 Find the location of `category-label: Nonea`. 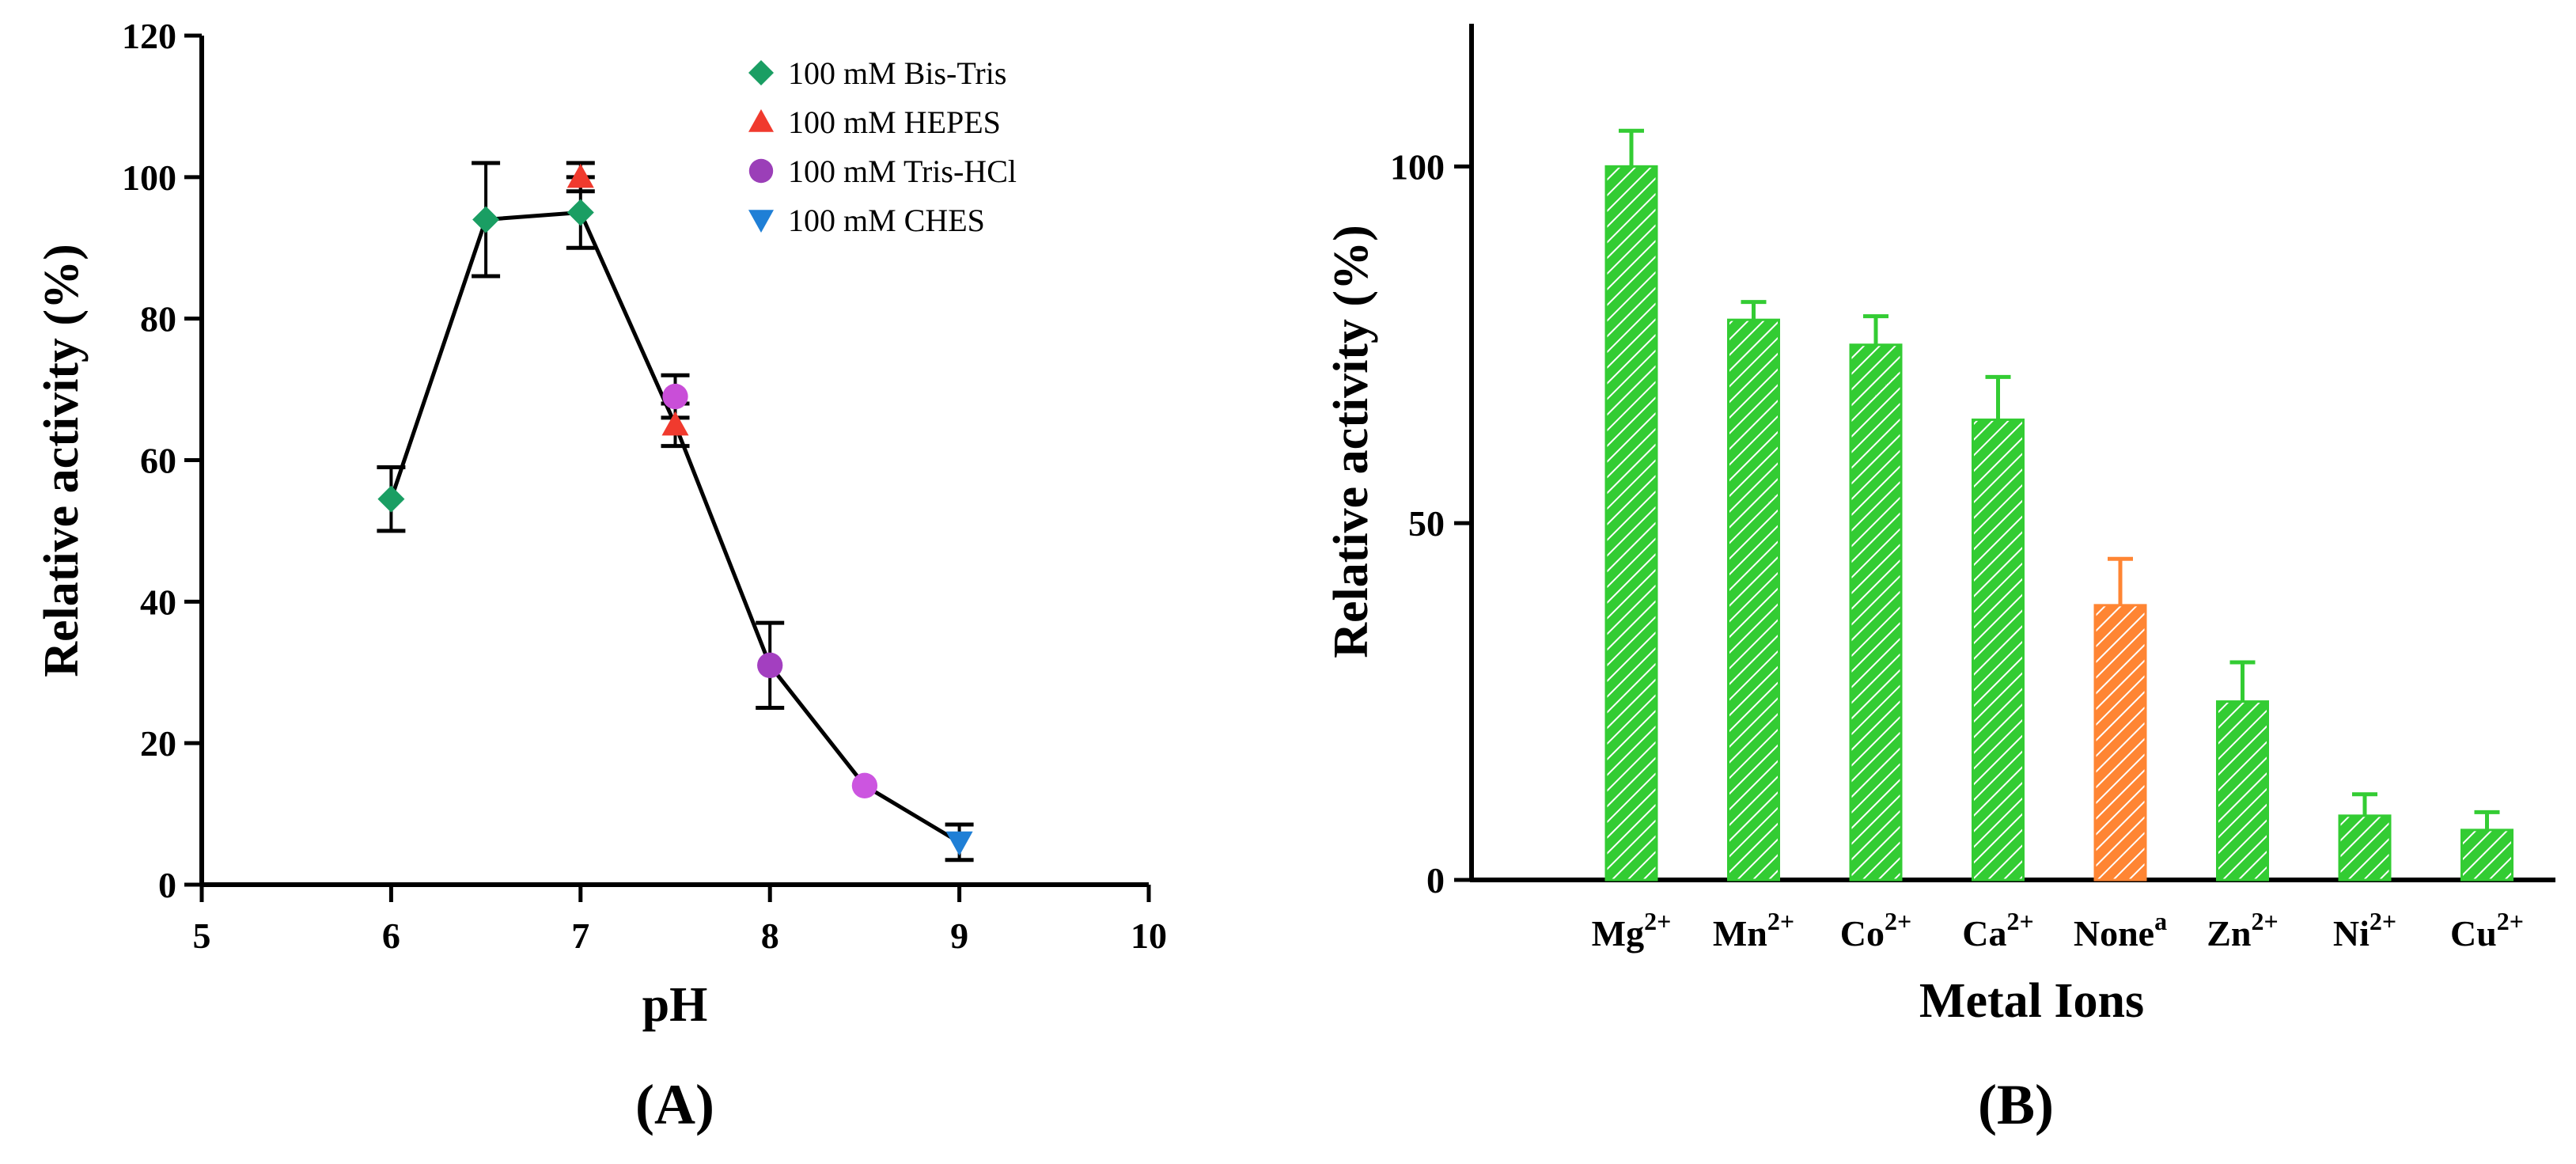

category-label: Nonea is located at coordinates (2120, 930).